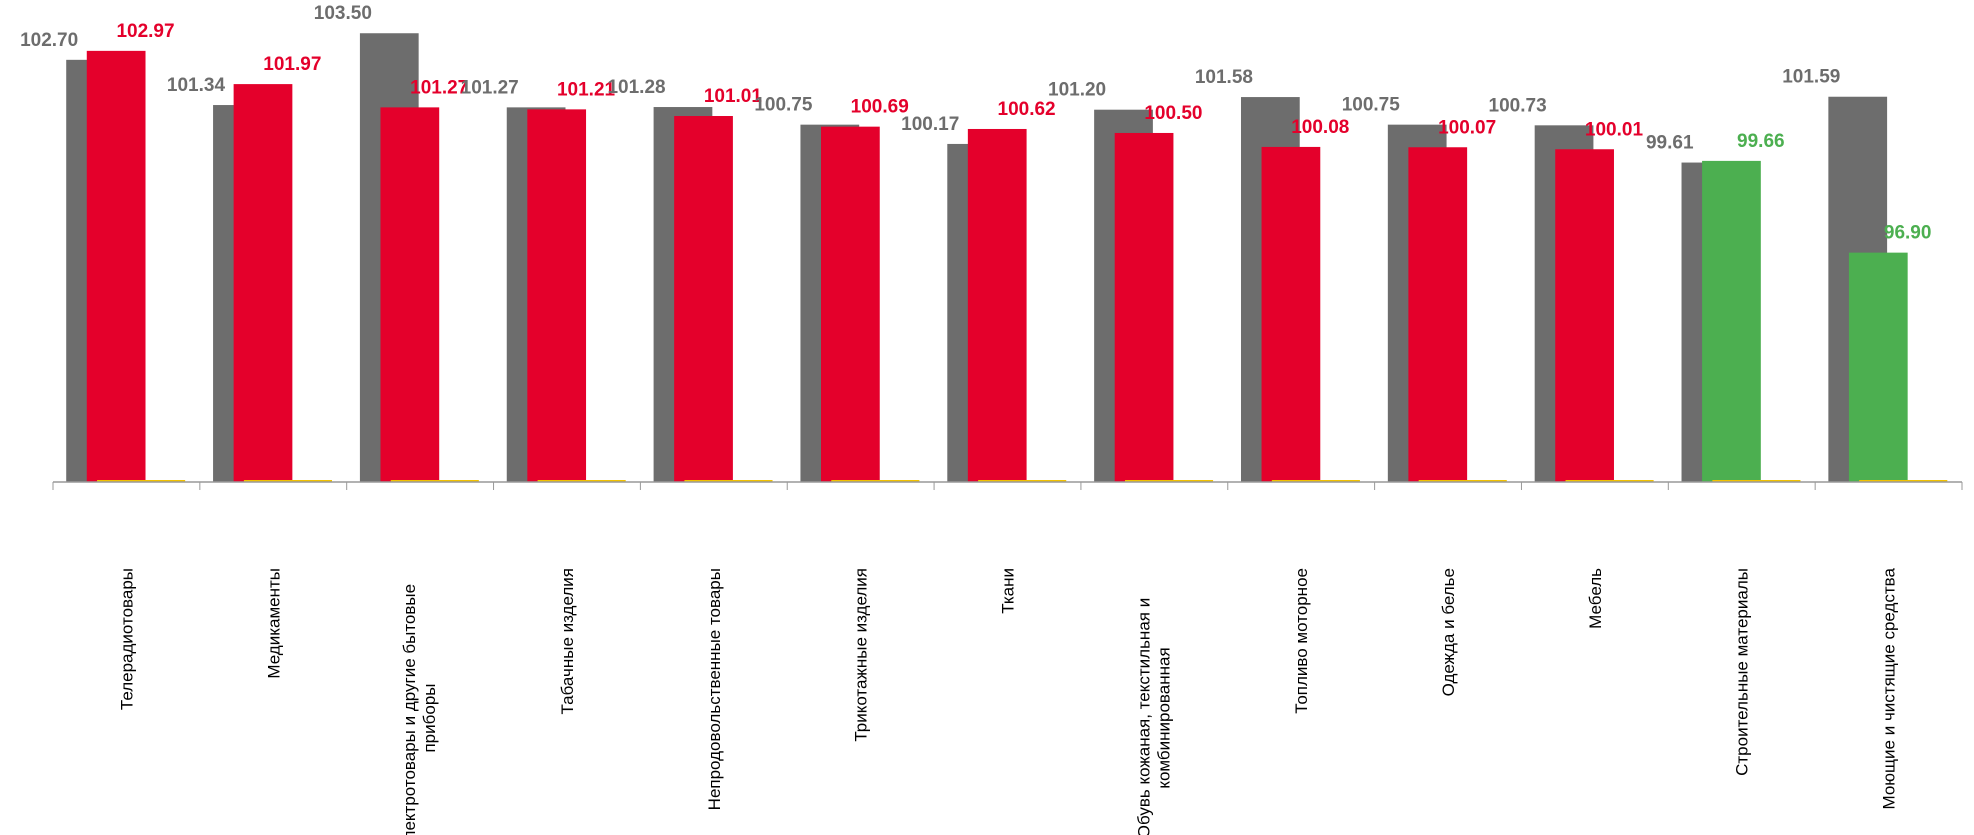  I want to click on x-tick-label: Топливо моторное, so click(1301, 641).